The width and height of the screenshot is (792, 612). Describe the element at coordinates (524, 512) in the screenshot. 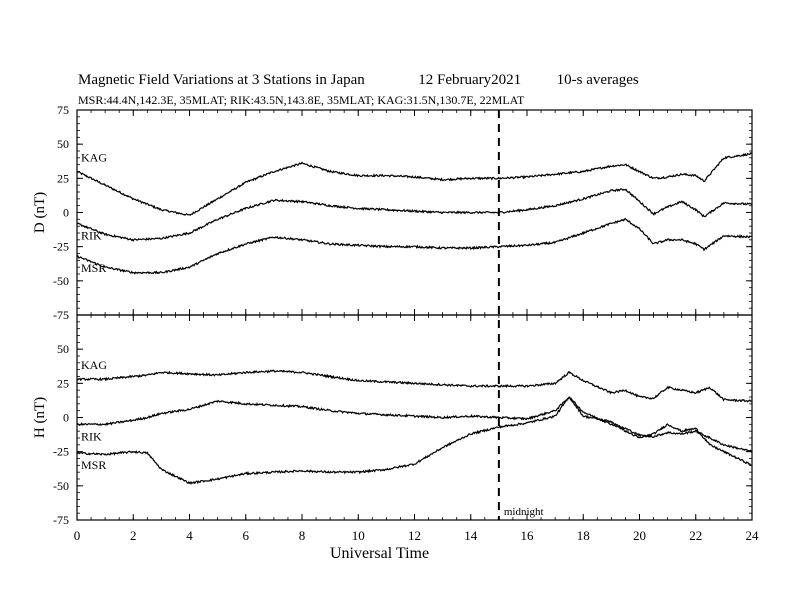

I see `annotation-midnight: midnight` at that location.